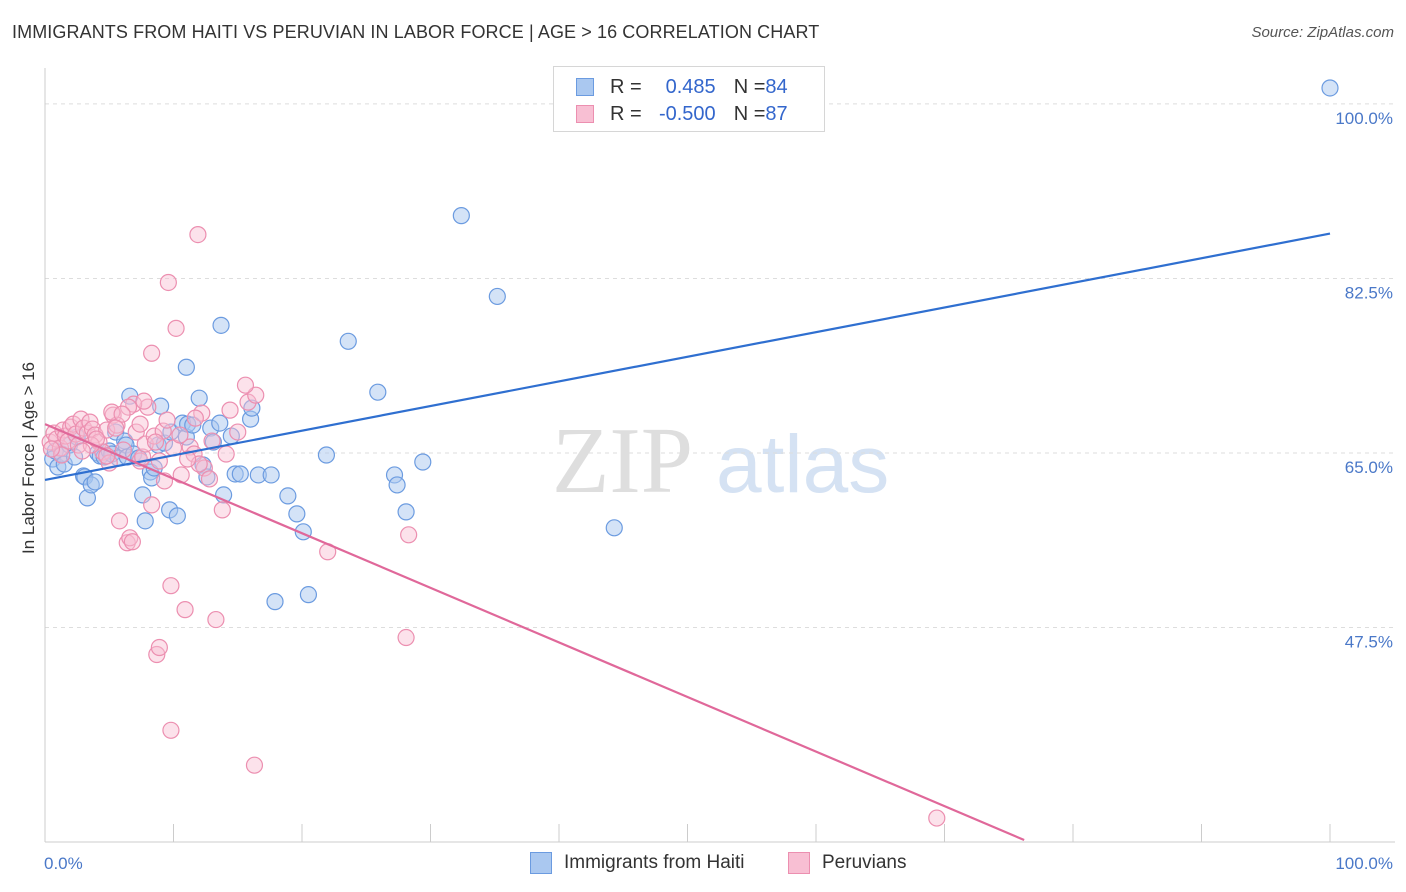 This screenshot has height=892, width=1406. I want to click on legend-n-value: 87, so click(776, 113).